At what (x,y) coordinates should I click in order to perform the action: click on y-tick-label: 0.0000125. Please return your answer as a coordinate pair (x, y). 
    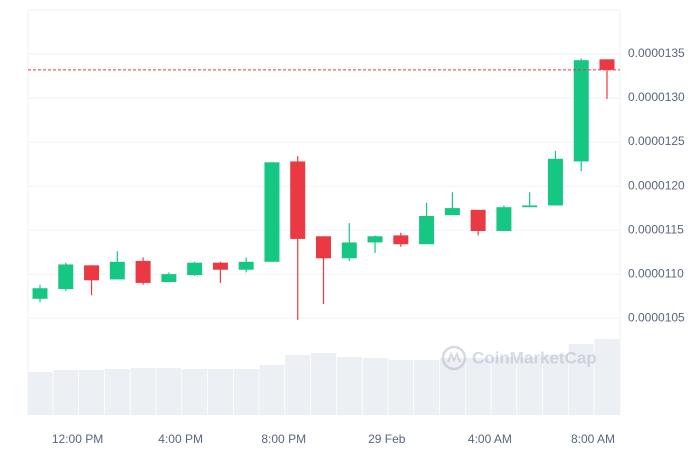
    Looking at the image, I should click on (656, 141).